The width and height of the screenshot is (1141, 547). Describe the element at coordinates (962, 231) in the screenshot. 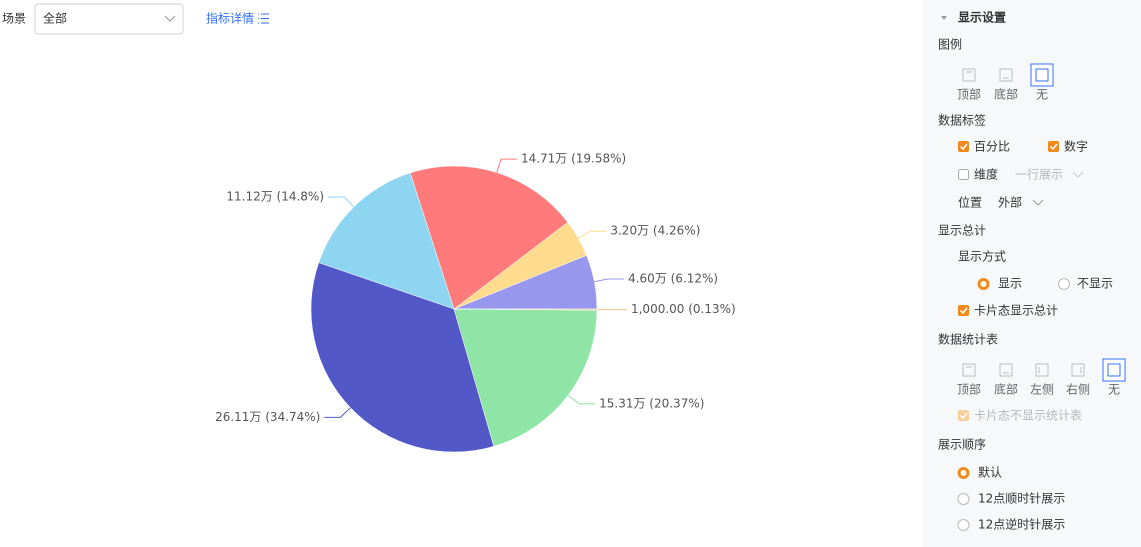

I see `section-label: 显示总计` at that location.